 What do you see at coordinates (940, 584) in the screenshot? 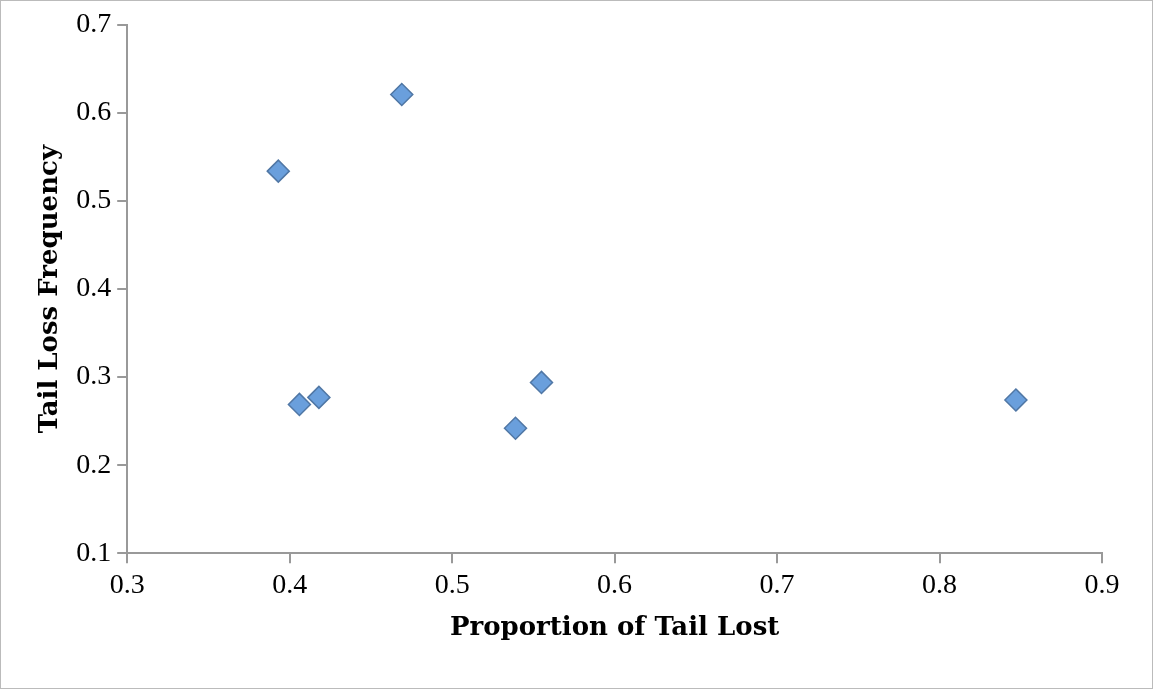
I see `x-tick-label: 0.8` at bounding box center [940, 584].